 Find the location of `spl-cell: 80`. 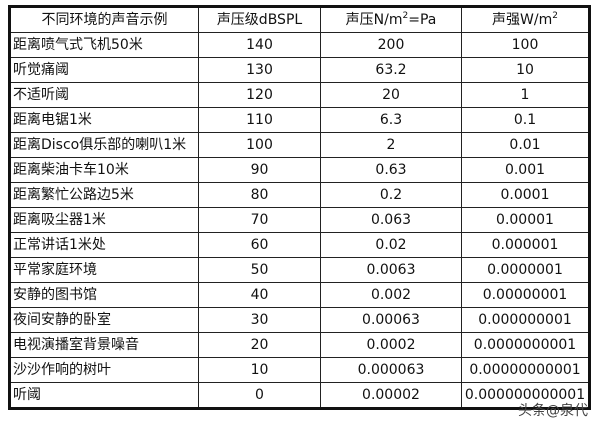

spl-cell: 80 is located at coordinates (259, 195).